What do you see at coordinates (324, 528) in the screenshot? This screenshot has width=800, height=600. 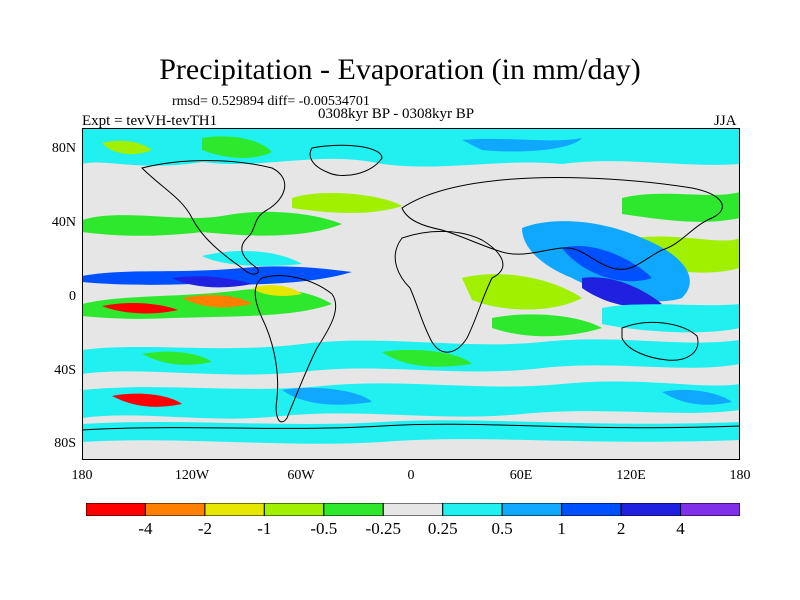 I see `colorbar-label: -0.5` at bounding box center [324, 528].